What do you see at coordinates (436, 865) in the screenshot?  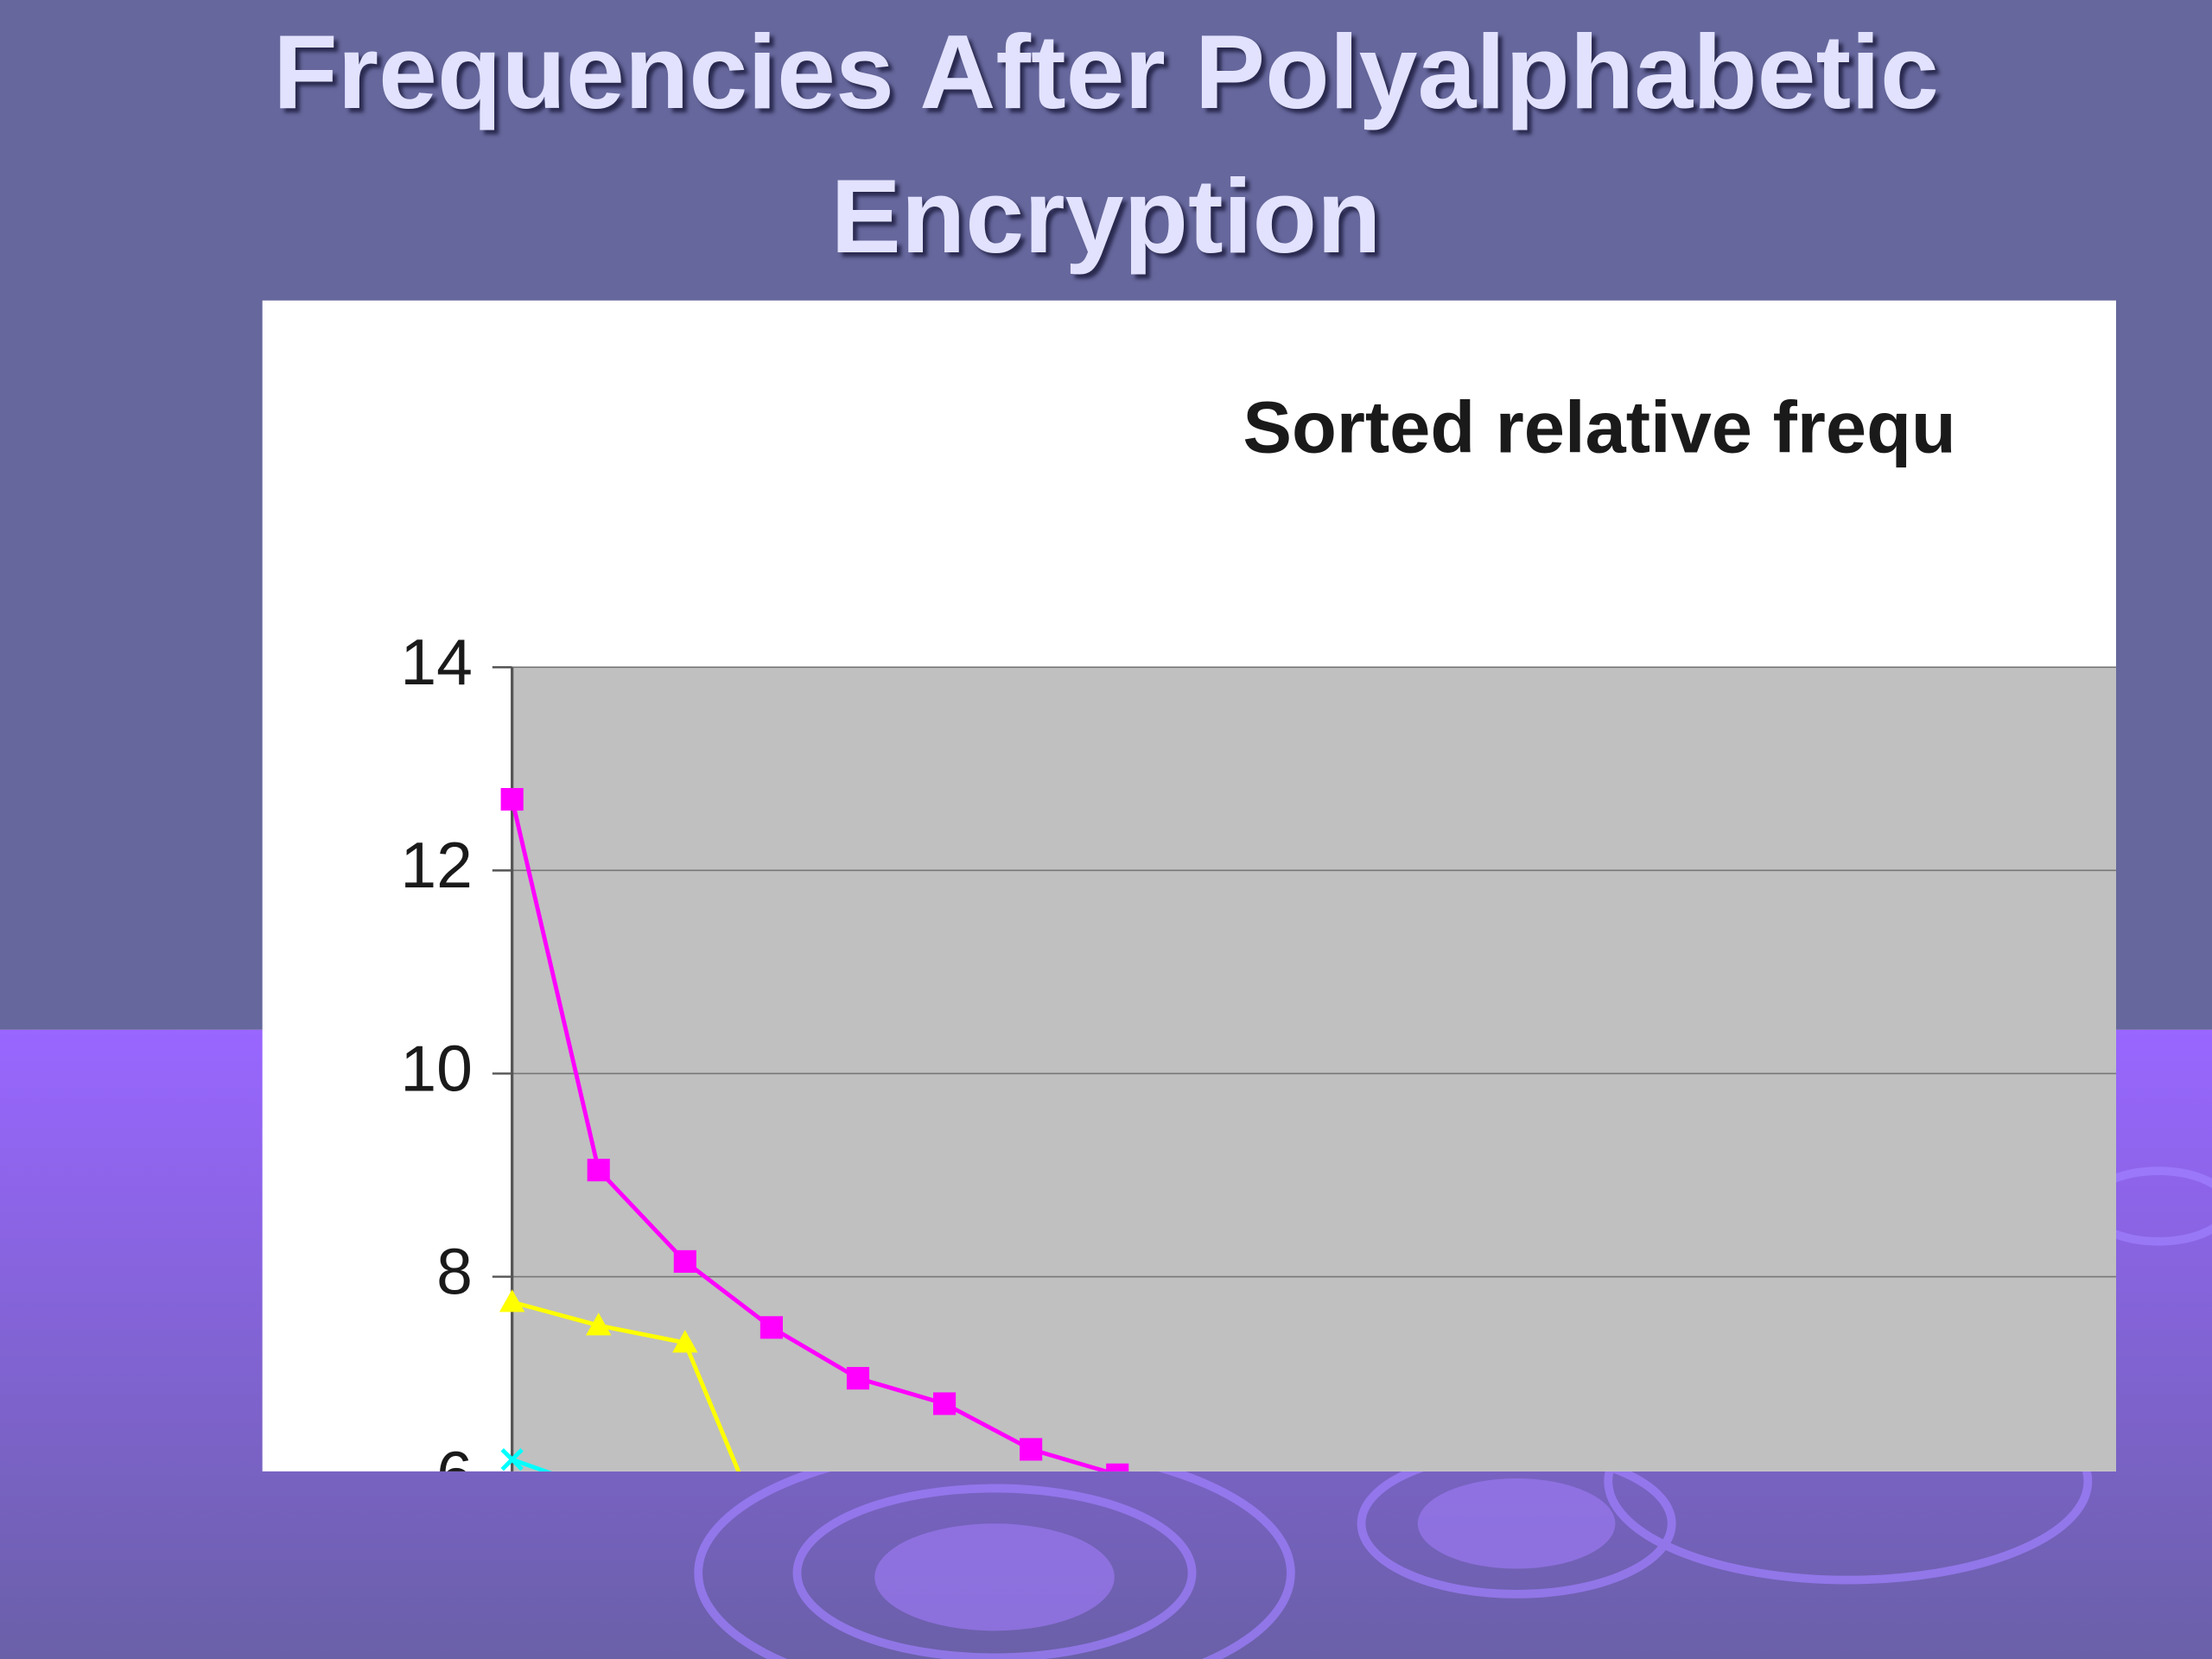 I see `y-tick-label: 12` at bounding box center [436, 865].